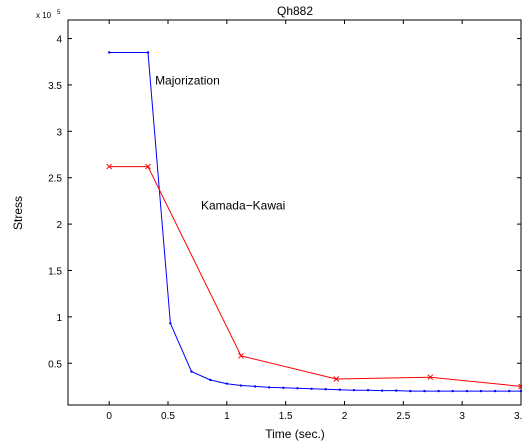 The image size is (522, 444). What do you see at coordinates (18, 213) in the screenshot?
I see `y-axis-label: Stress` at bounding box center [18, 213].